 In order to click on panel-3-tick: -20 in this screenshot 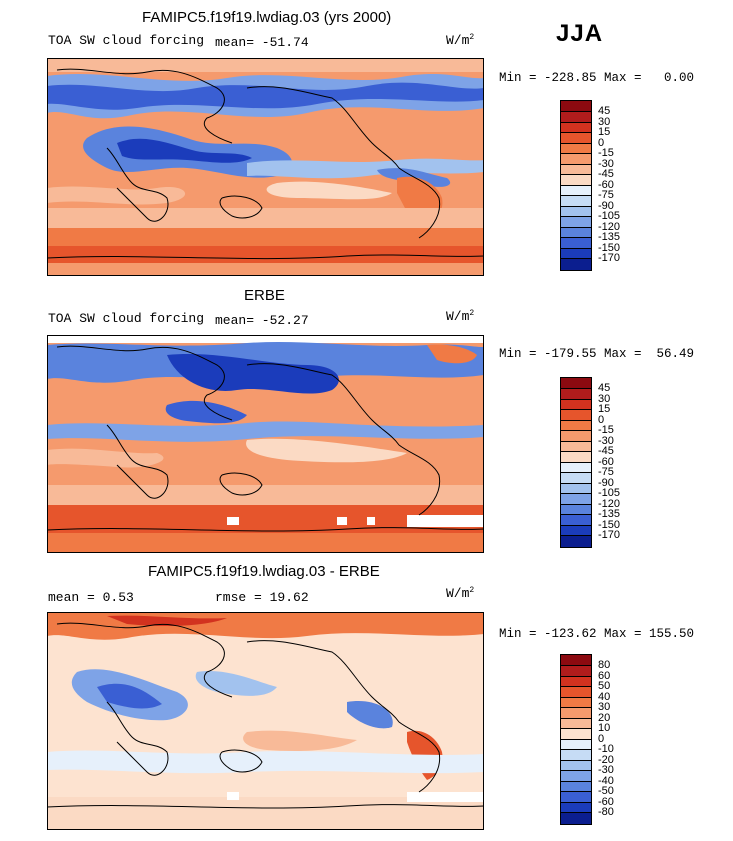, I will do `click(606, 759)`.